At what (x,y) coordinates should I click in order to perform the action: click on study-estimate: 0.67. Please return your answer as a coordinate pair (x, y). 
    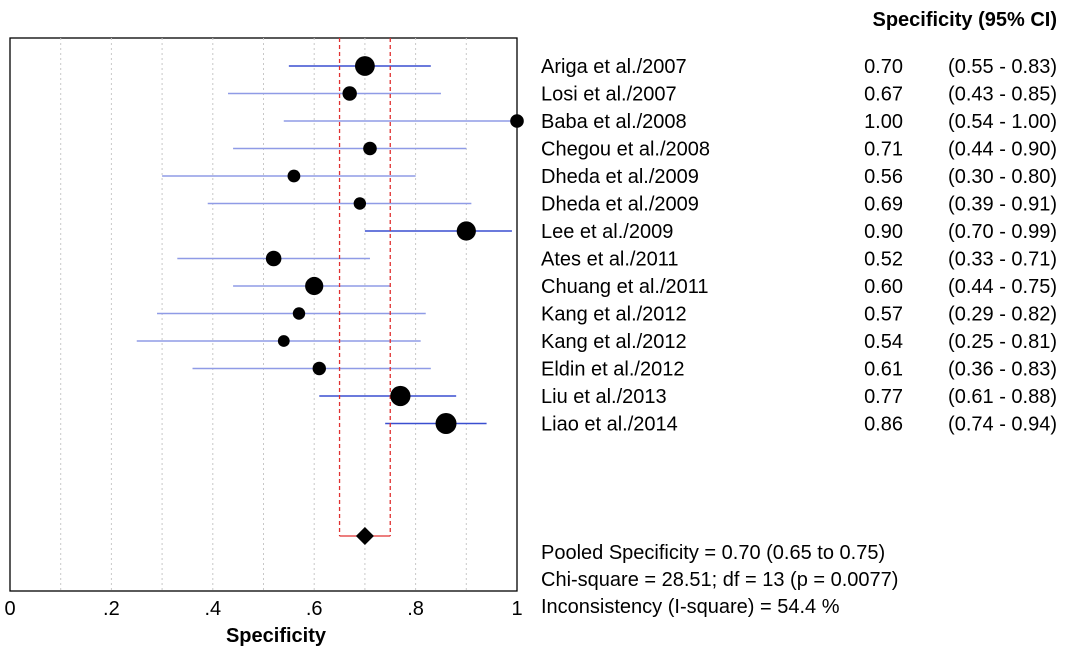
    Looking at the image, I should click on (883, 95).